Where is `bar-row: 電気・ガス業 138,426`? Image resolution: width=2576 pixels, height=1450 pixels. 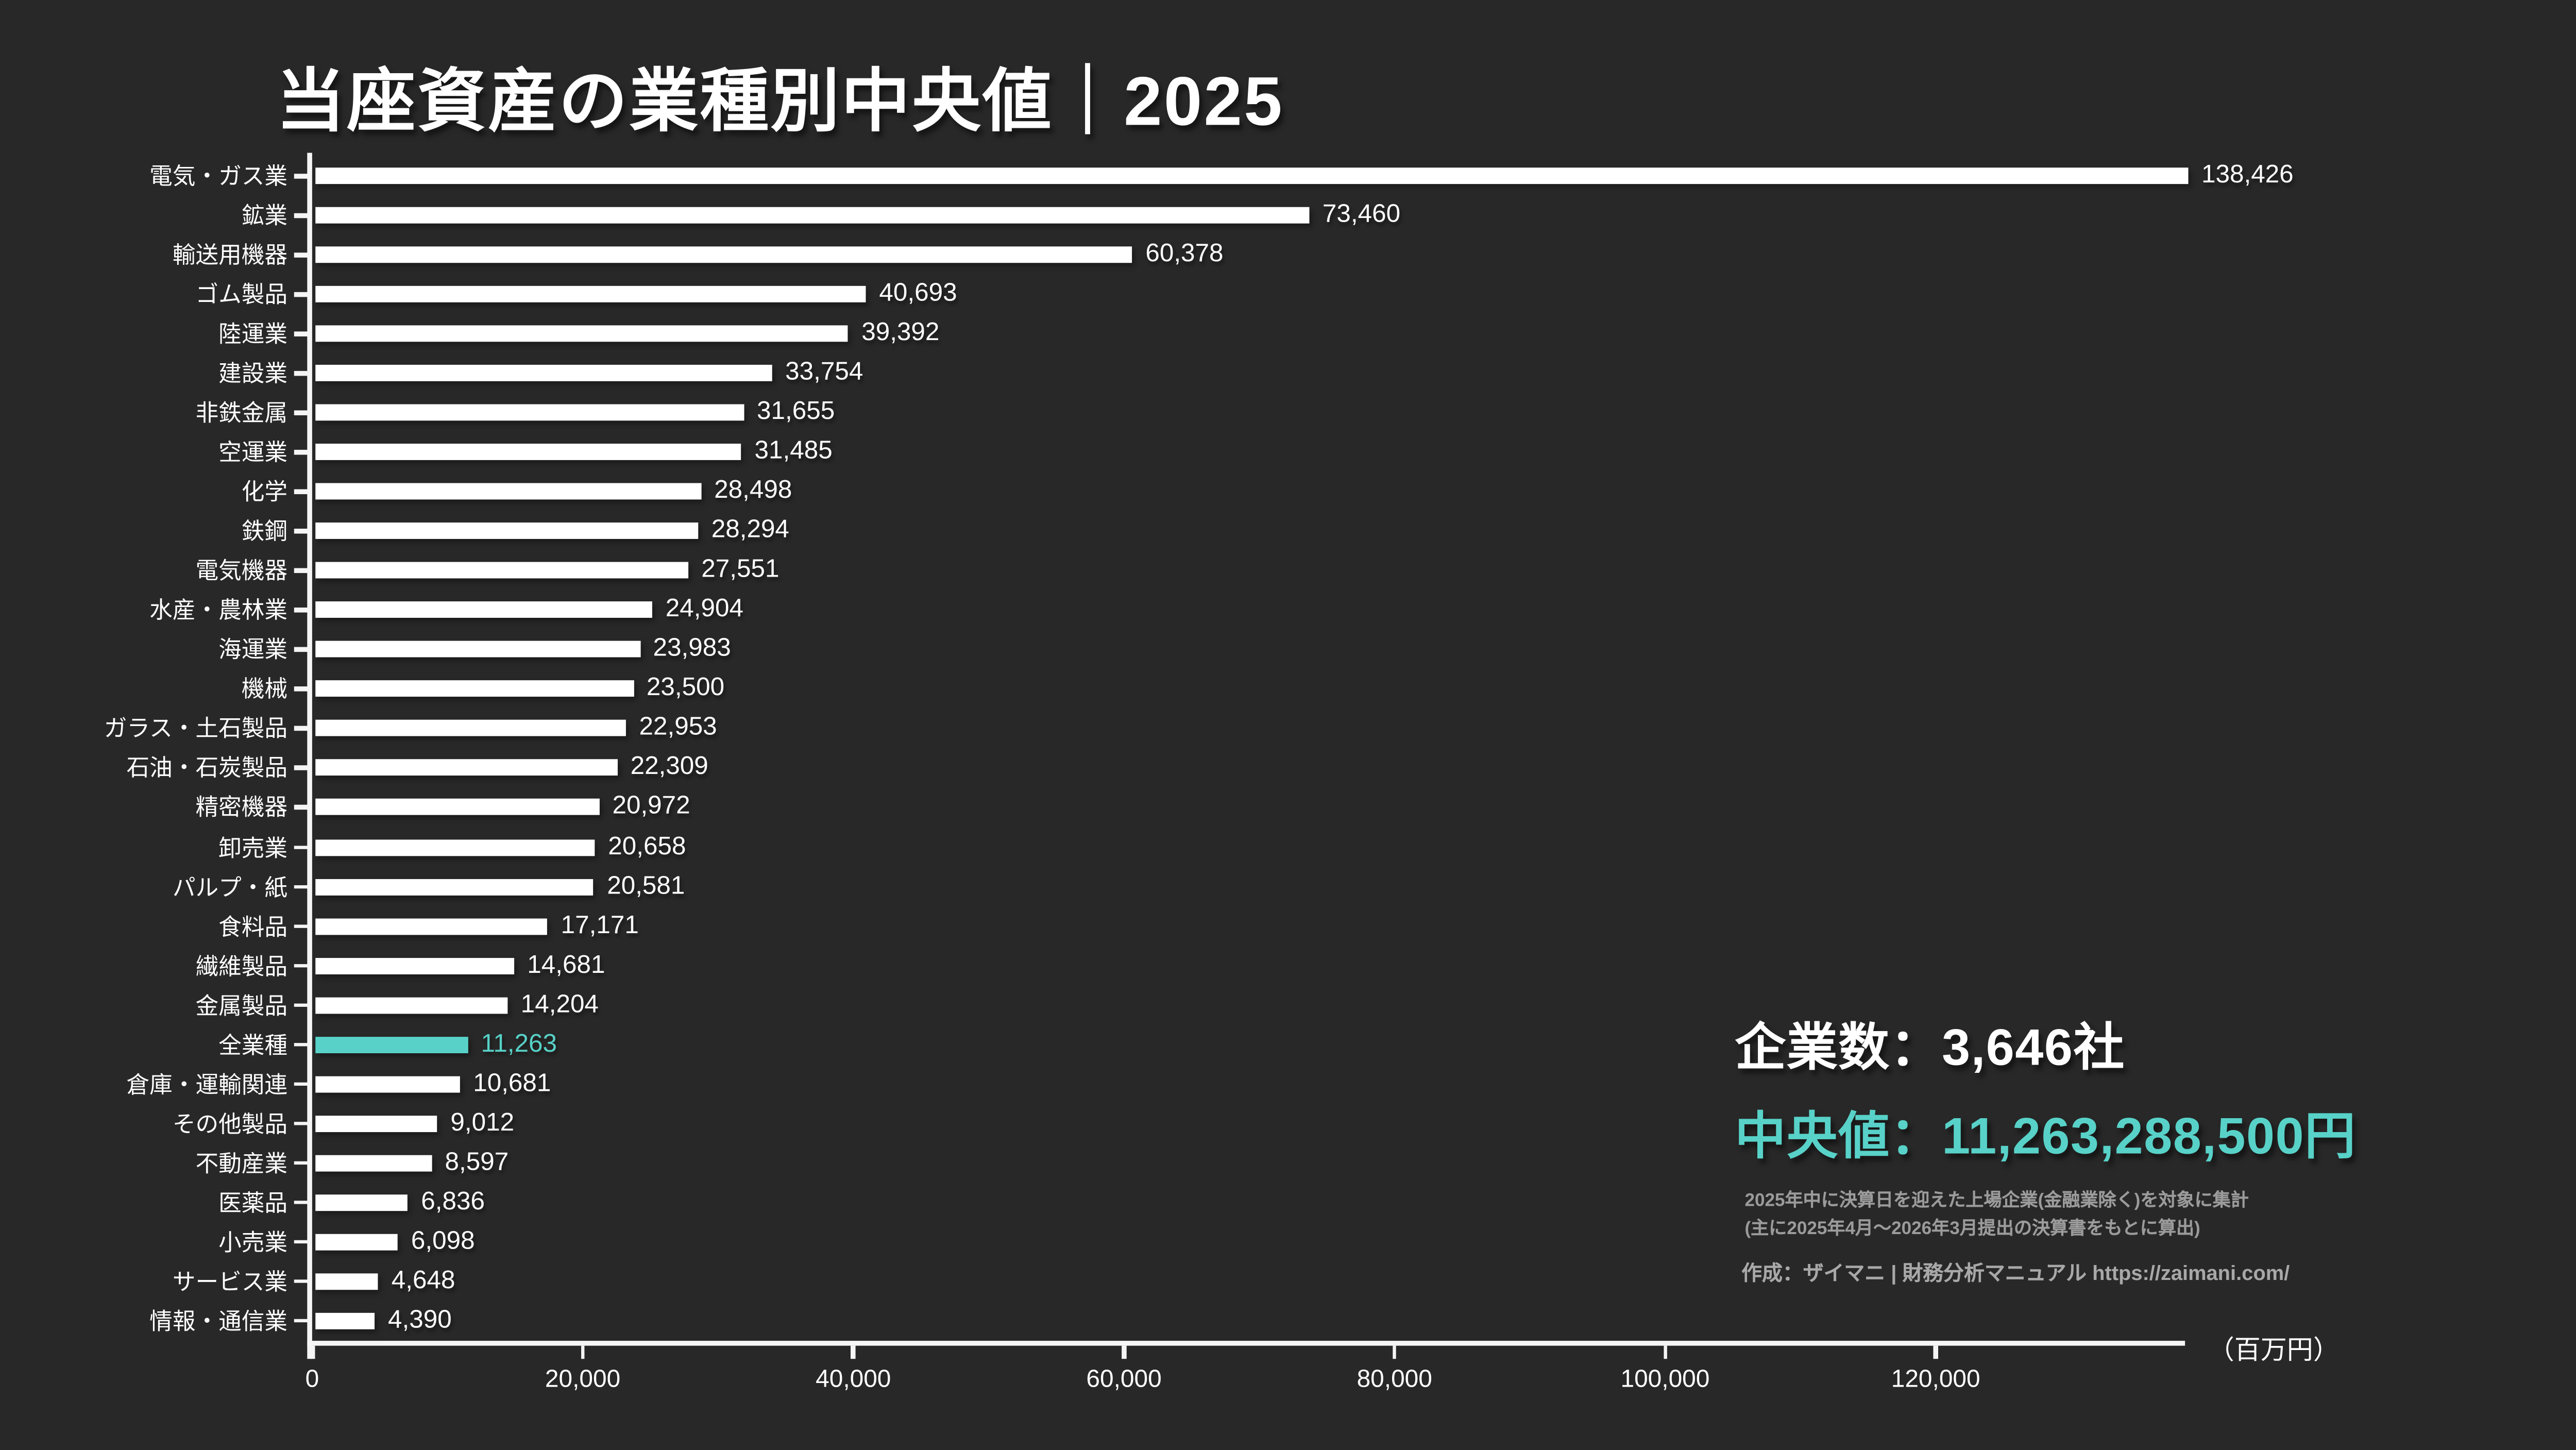 bar-row: 電気・ガス業 138,426 is located at coordinates (1221, 176).